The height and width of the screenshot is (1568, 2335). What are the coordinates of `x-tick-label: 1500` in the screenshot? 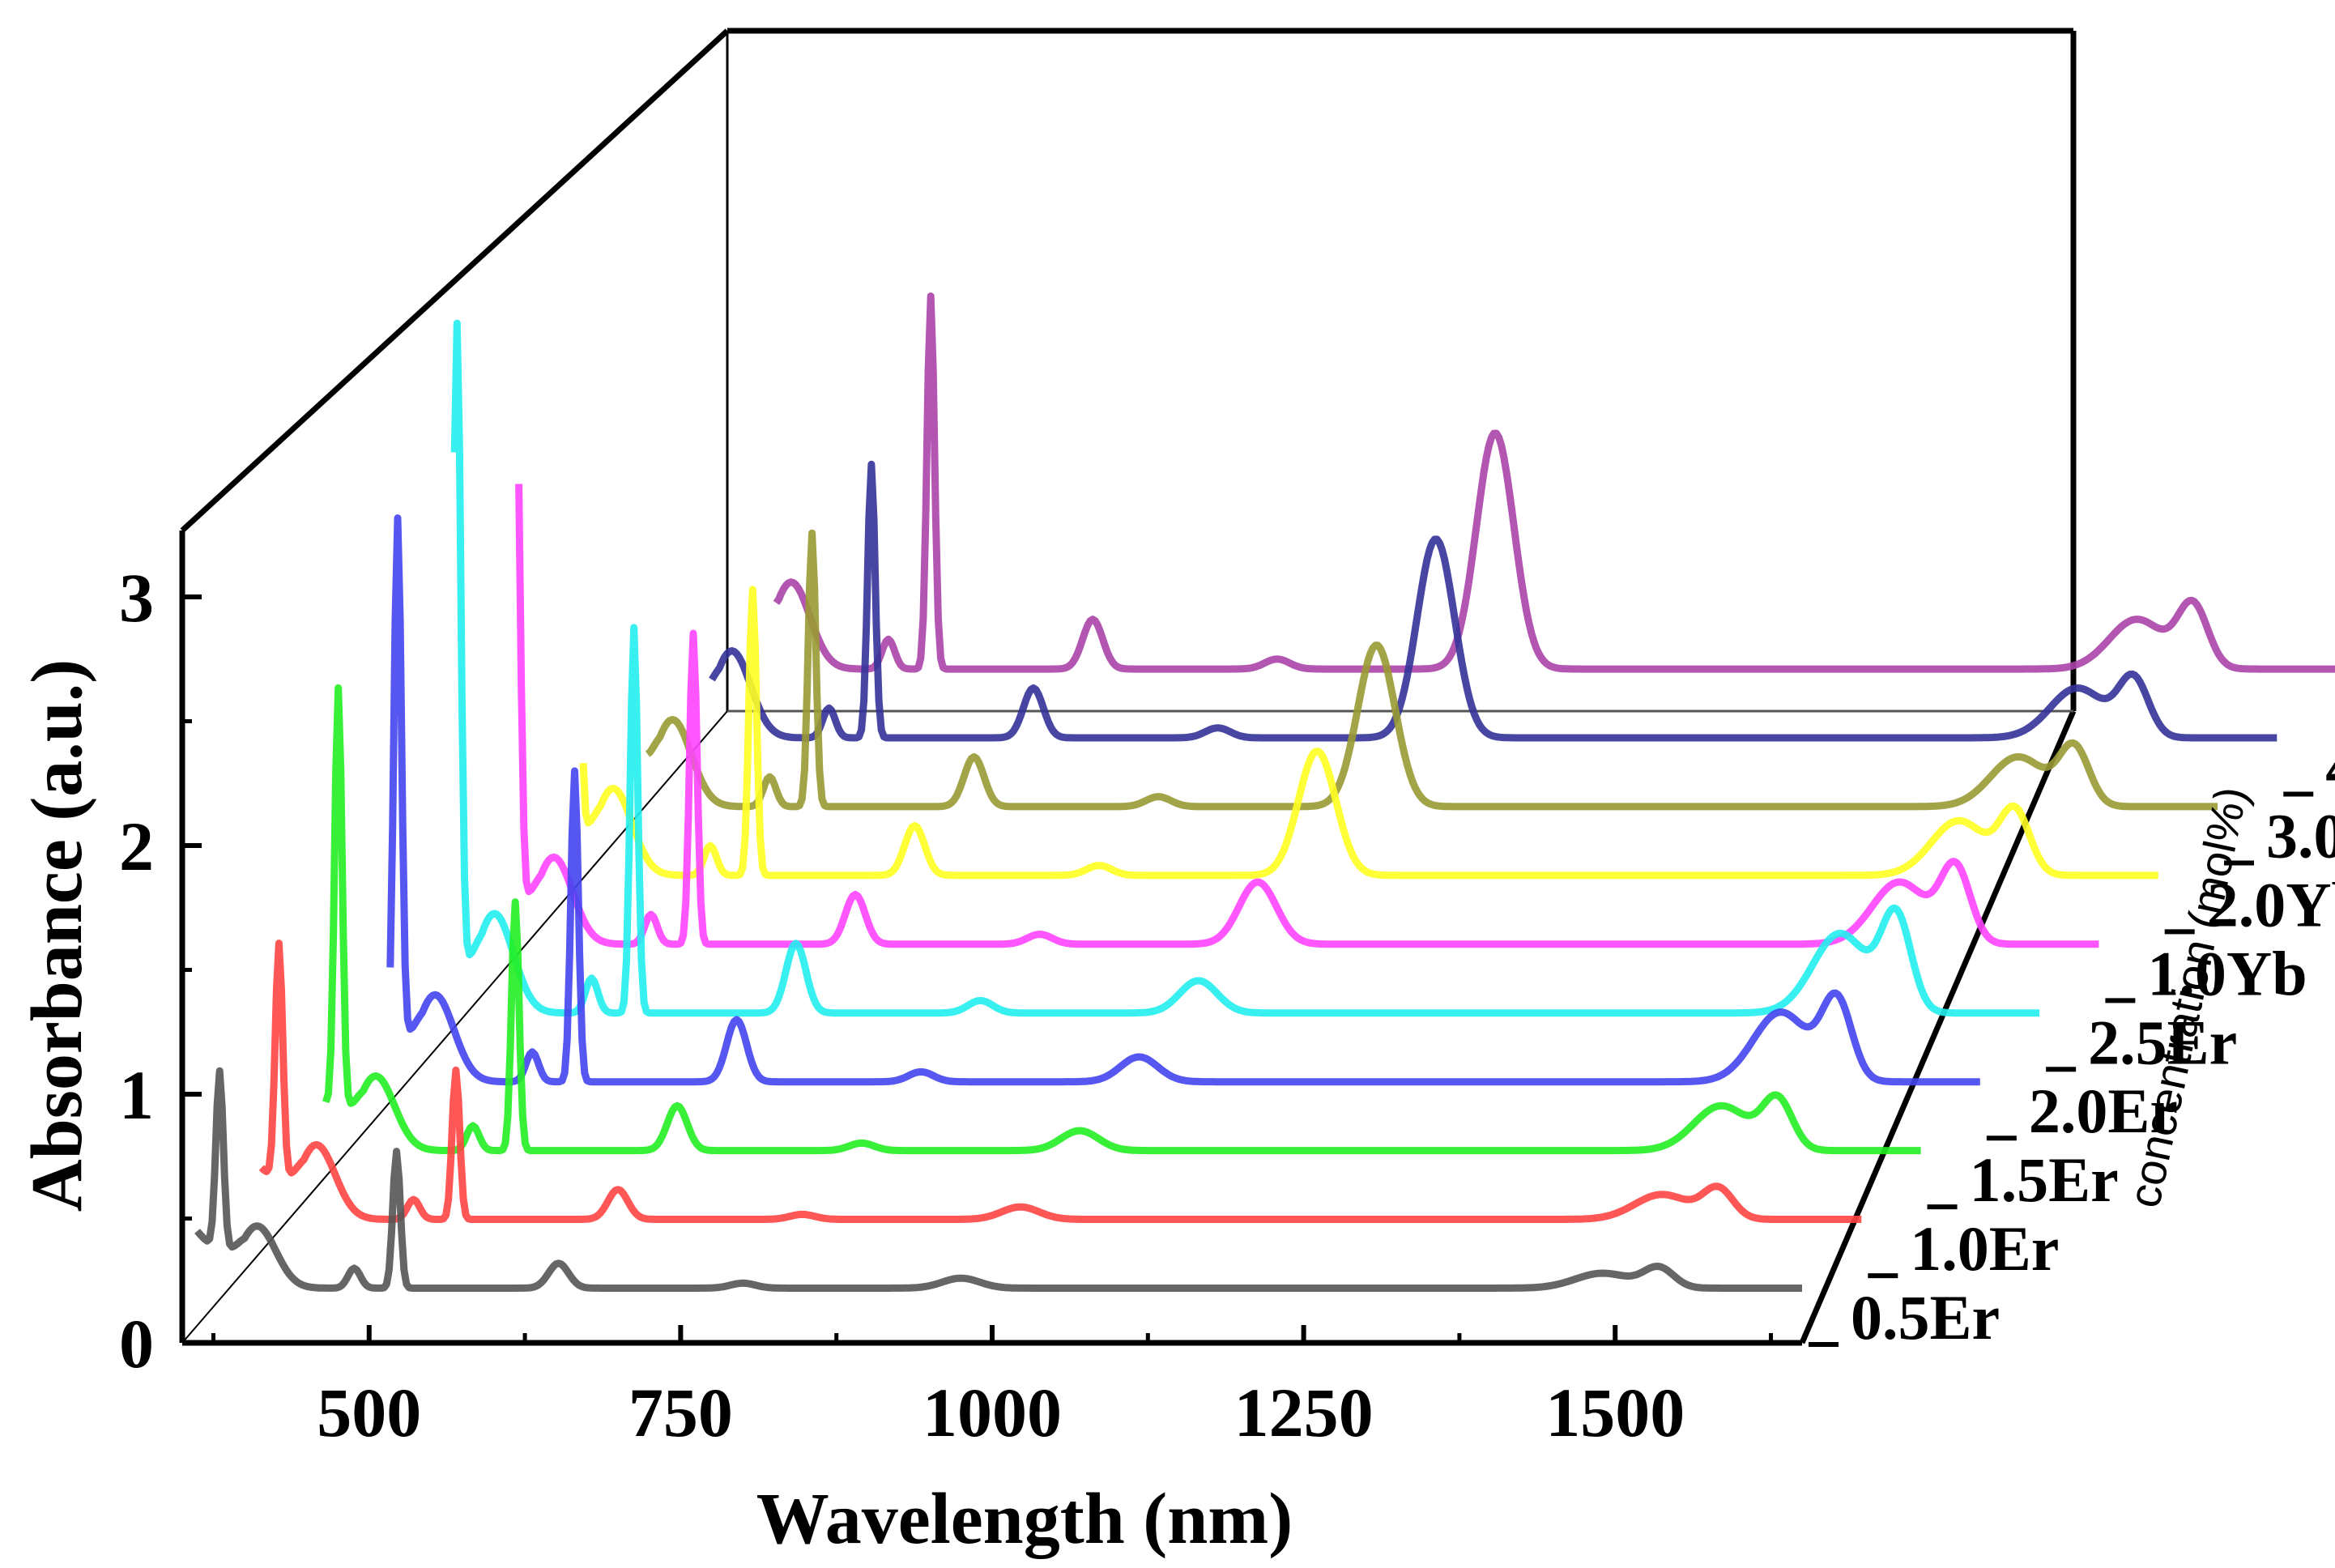 It's located at (1615, 1412).